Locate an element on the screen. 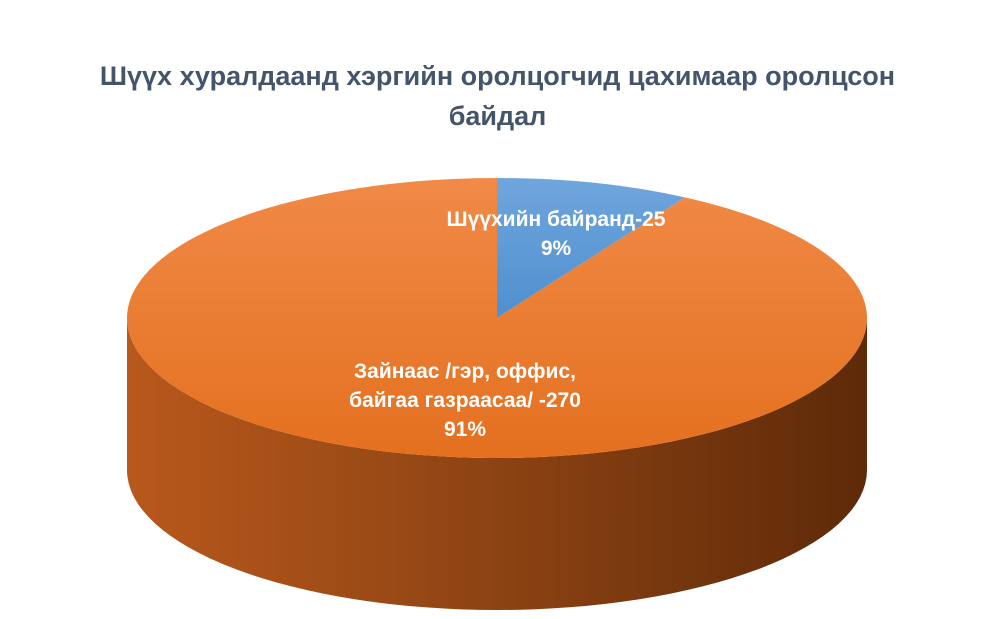  pie-slice-label-1-line-1: байгаа газраасаа/ -270 is located at coordinates (465, 400).